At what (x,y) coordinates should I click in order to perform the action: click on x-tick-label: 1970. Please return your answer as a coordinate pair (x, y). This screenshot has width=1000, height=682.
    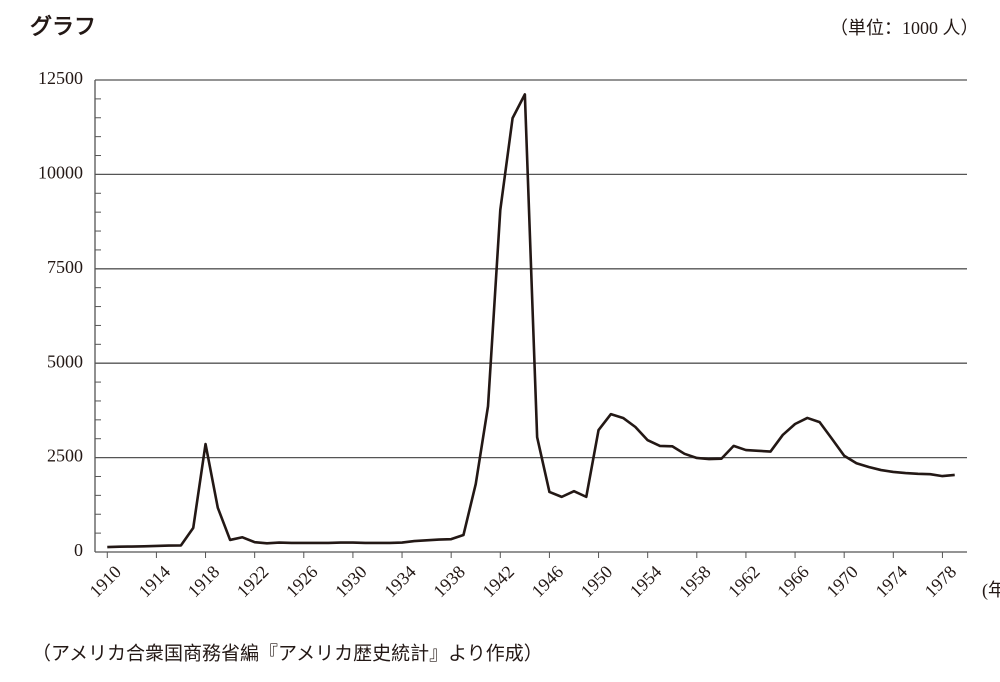
    Looking at the image, I should click on (842, 582).